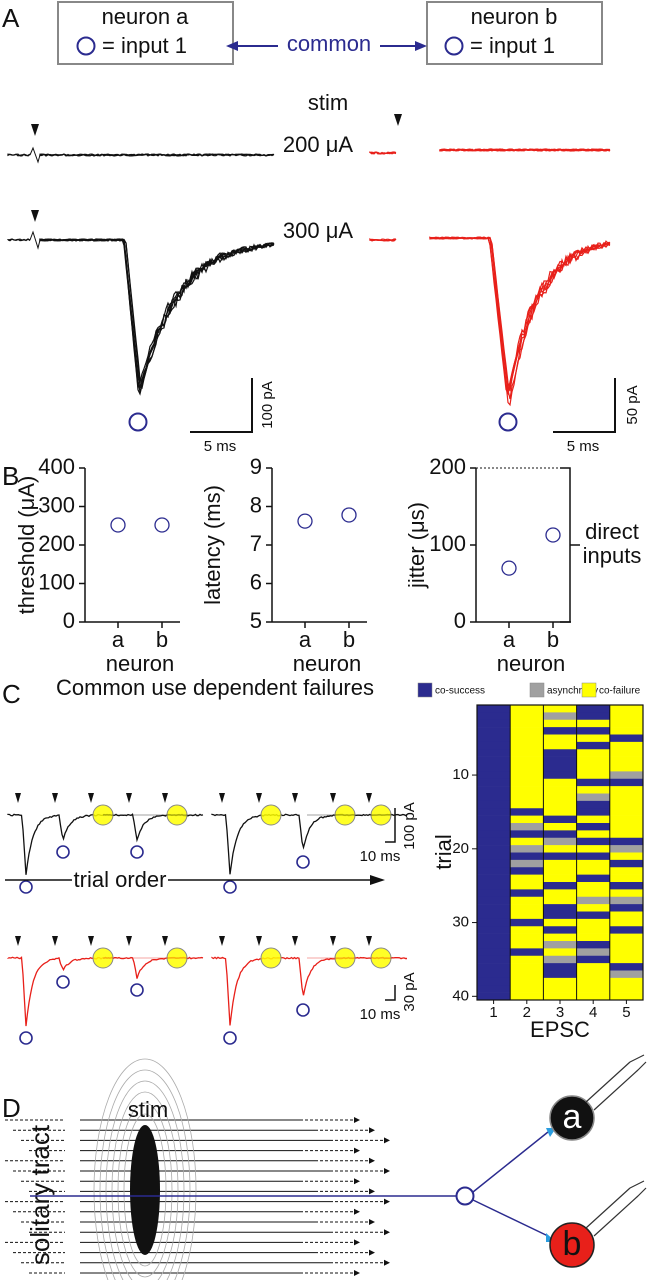  Describe the element at coordinates (612, 531) in the screenshot. I see `annotation: direct` at that location.